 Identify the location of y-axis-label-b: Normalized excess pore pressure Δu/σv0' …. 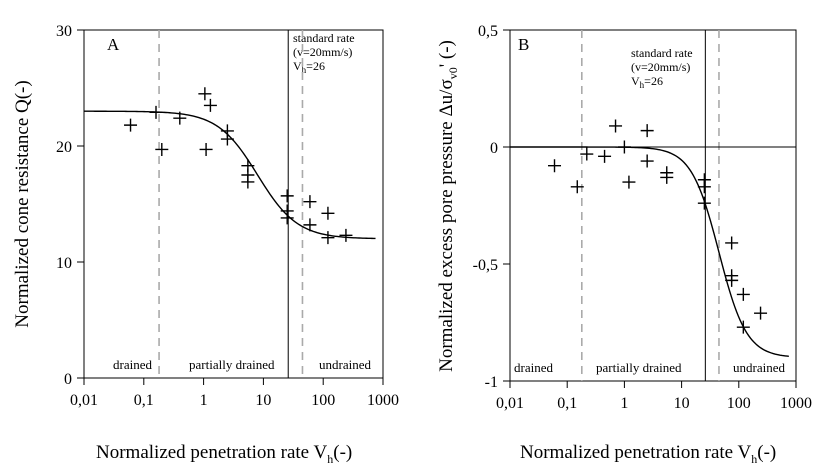
(448, 206).